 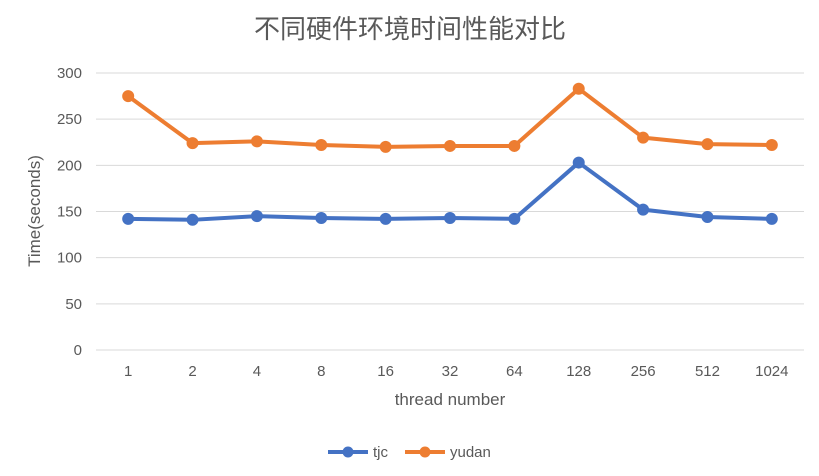 I want to click on y-tick-label: 100, so click(x=69, y=258).